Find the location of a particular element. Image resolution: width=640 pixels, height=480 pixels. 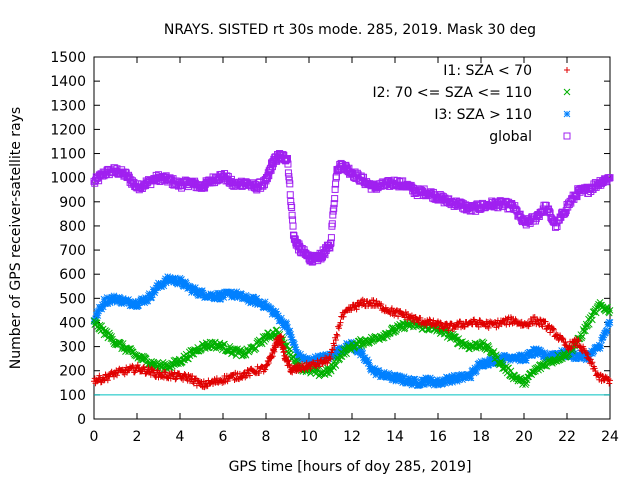

y-tick-label: 300 is located at coordinates (72, 348).